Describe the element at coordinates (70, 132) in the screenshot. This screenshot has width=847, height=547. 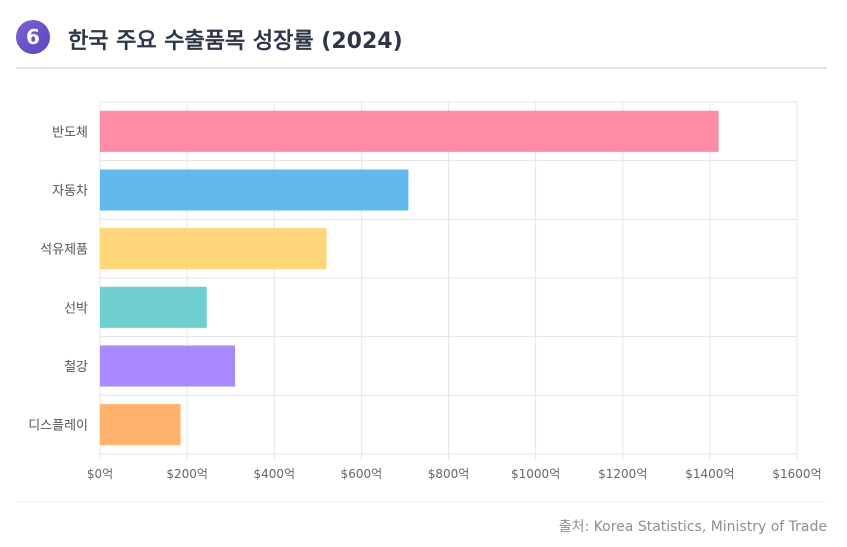
I see `category-label: 반도체` at that location.